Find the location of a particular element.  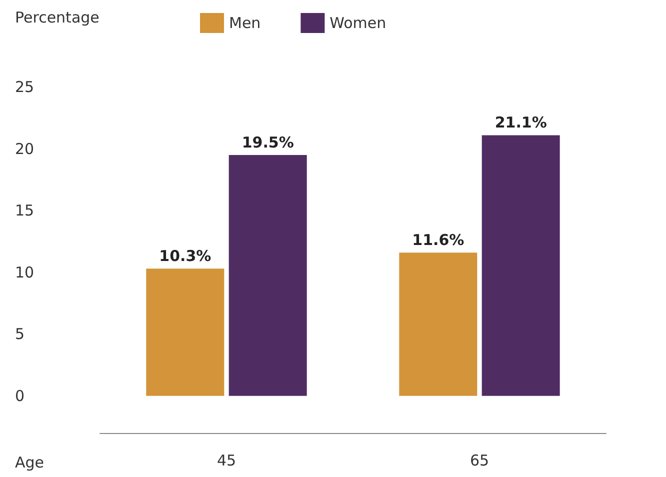

y-tick-label: 0 is located at coordinates (20, 395).